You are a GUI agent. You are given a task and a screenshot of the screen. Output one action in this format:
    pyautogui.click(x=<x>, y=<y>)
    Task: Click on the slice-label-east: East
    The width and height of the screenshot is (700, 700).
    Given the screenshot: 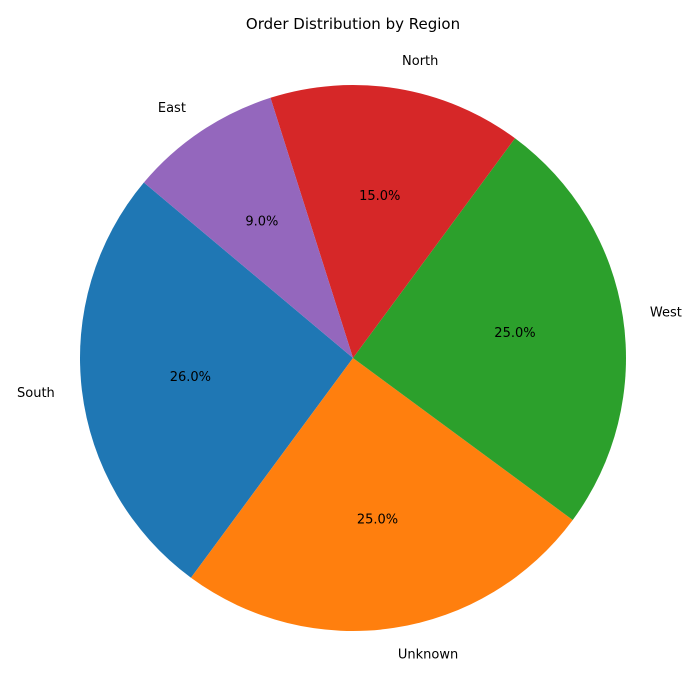 What is the action you would take?
    pyautogui.click(x=172, y=108)
    